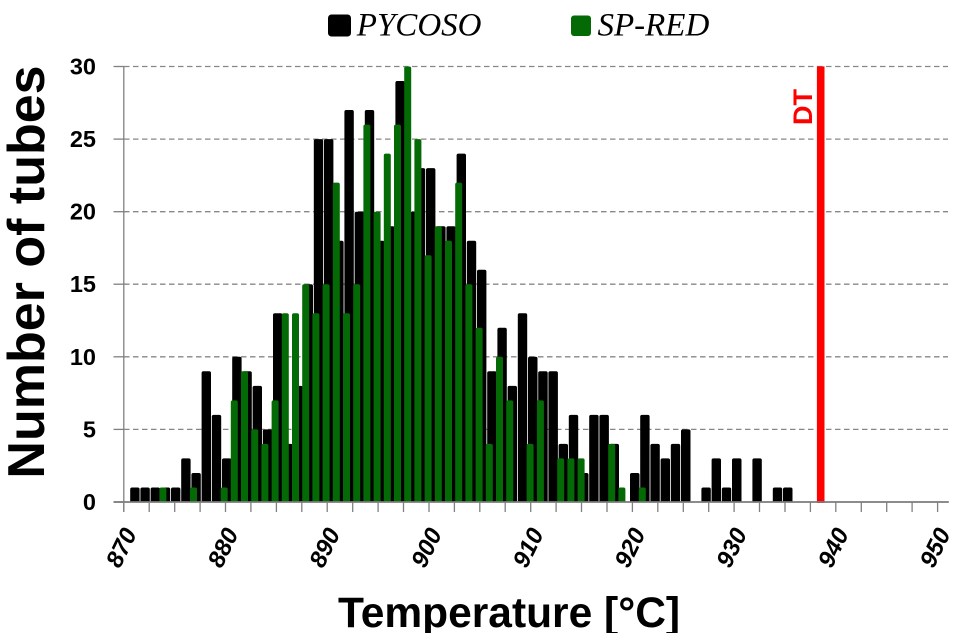 The height and width of the screenshot is (633, 980). Describe the element at coordinates (803, 107) in the screenshot. I see `svg-text: DT` at that location.